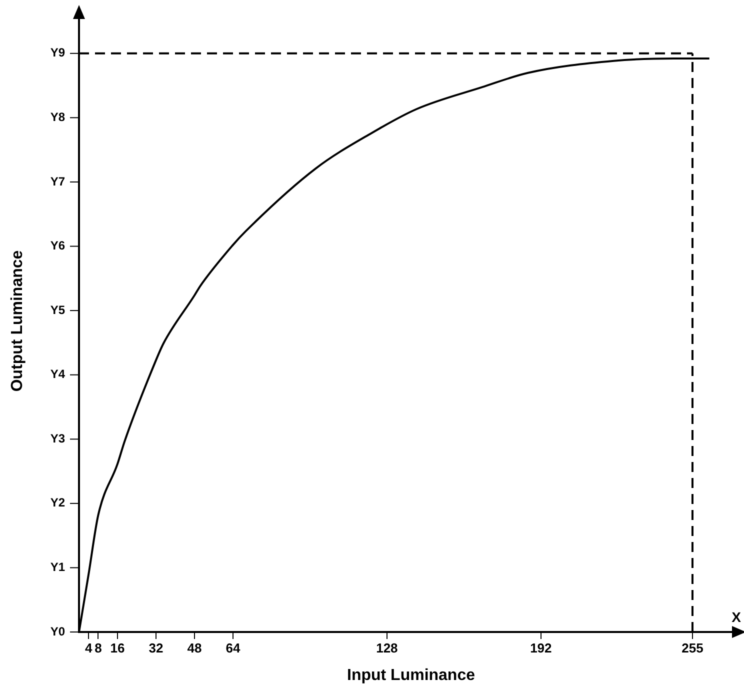 The image size is (744, 689). Describe the element at coordinates (58, 181) in the screenshot. I see `text: Y7` at that location.